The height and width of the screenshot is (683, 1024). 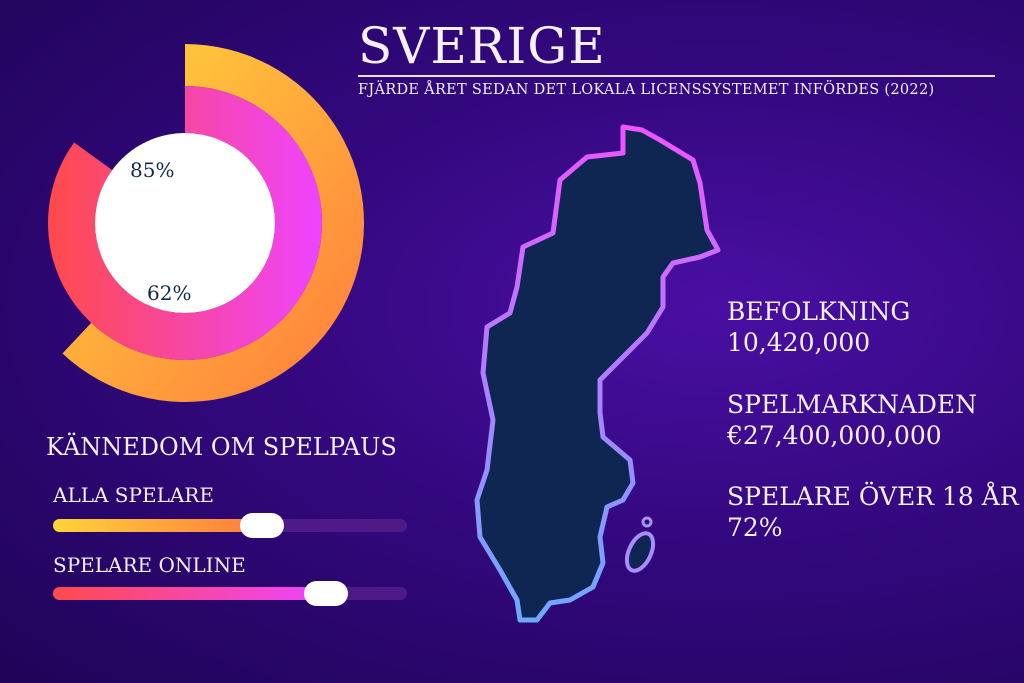 What do you see at coordinates (149, 565) in the screenshot?
I see `bar-label-online-players: SPELARE ONLINE` at bounding box center [149, 565].